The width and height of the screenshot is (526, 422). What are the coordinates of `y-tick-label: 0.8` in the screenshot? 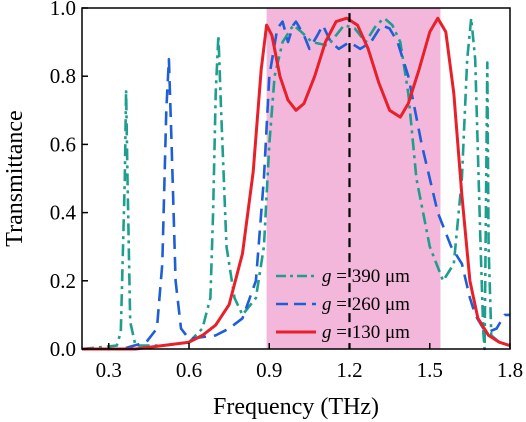 It's located at (63, 76).